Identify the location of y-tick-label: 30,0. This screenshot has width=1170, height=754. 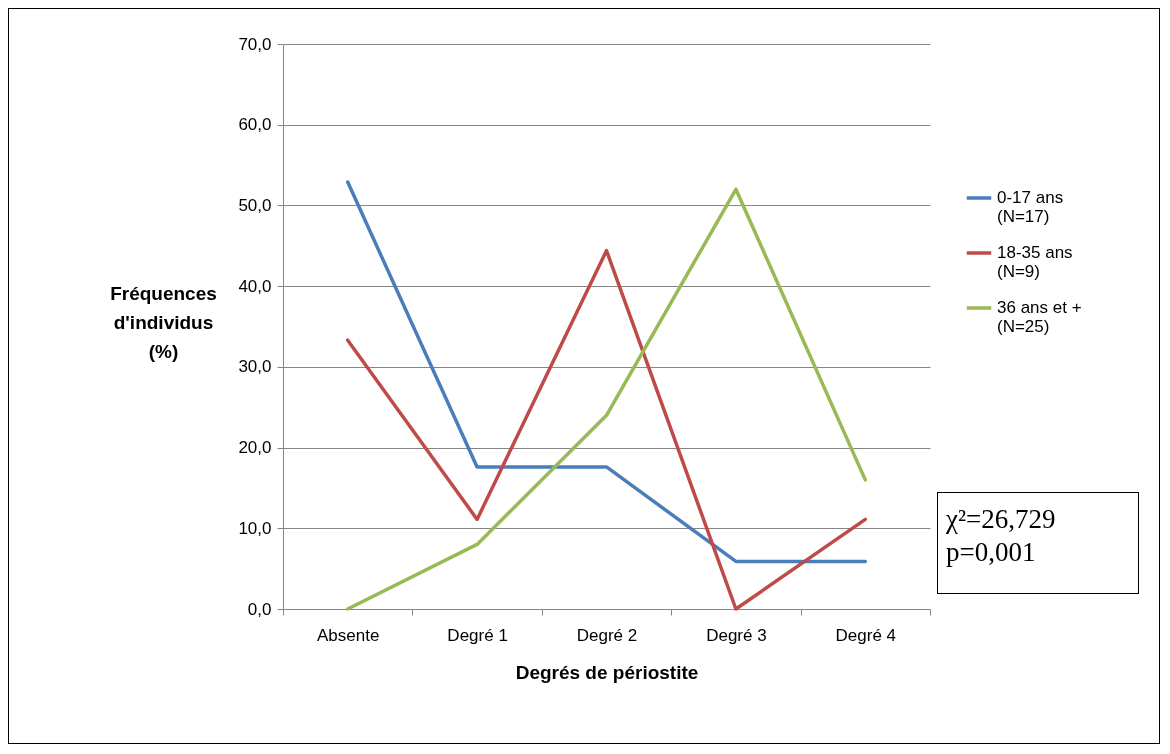
(255, 367).